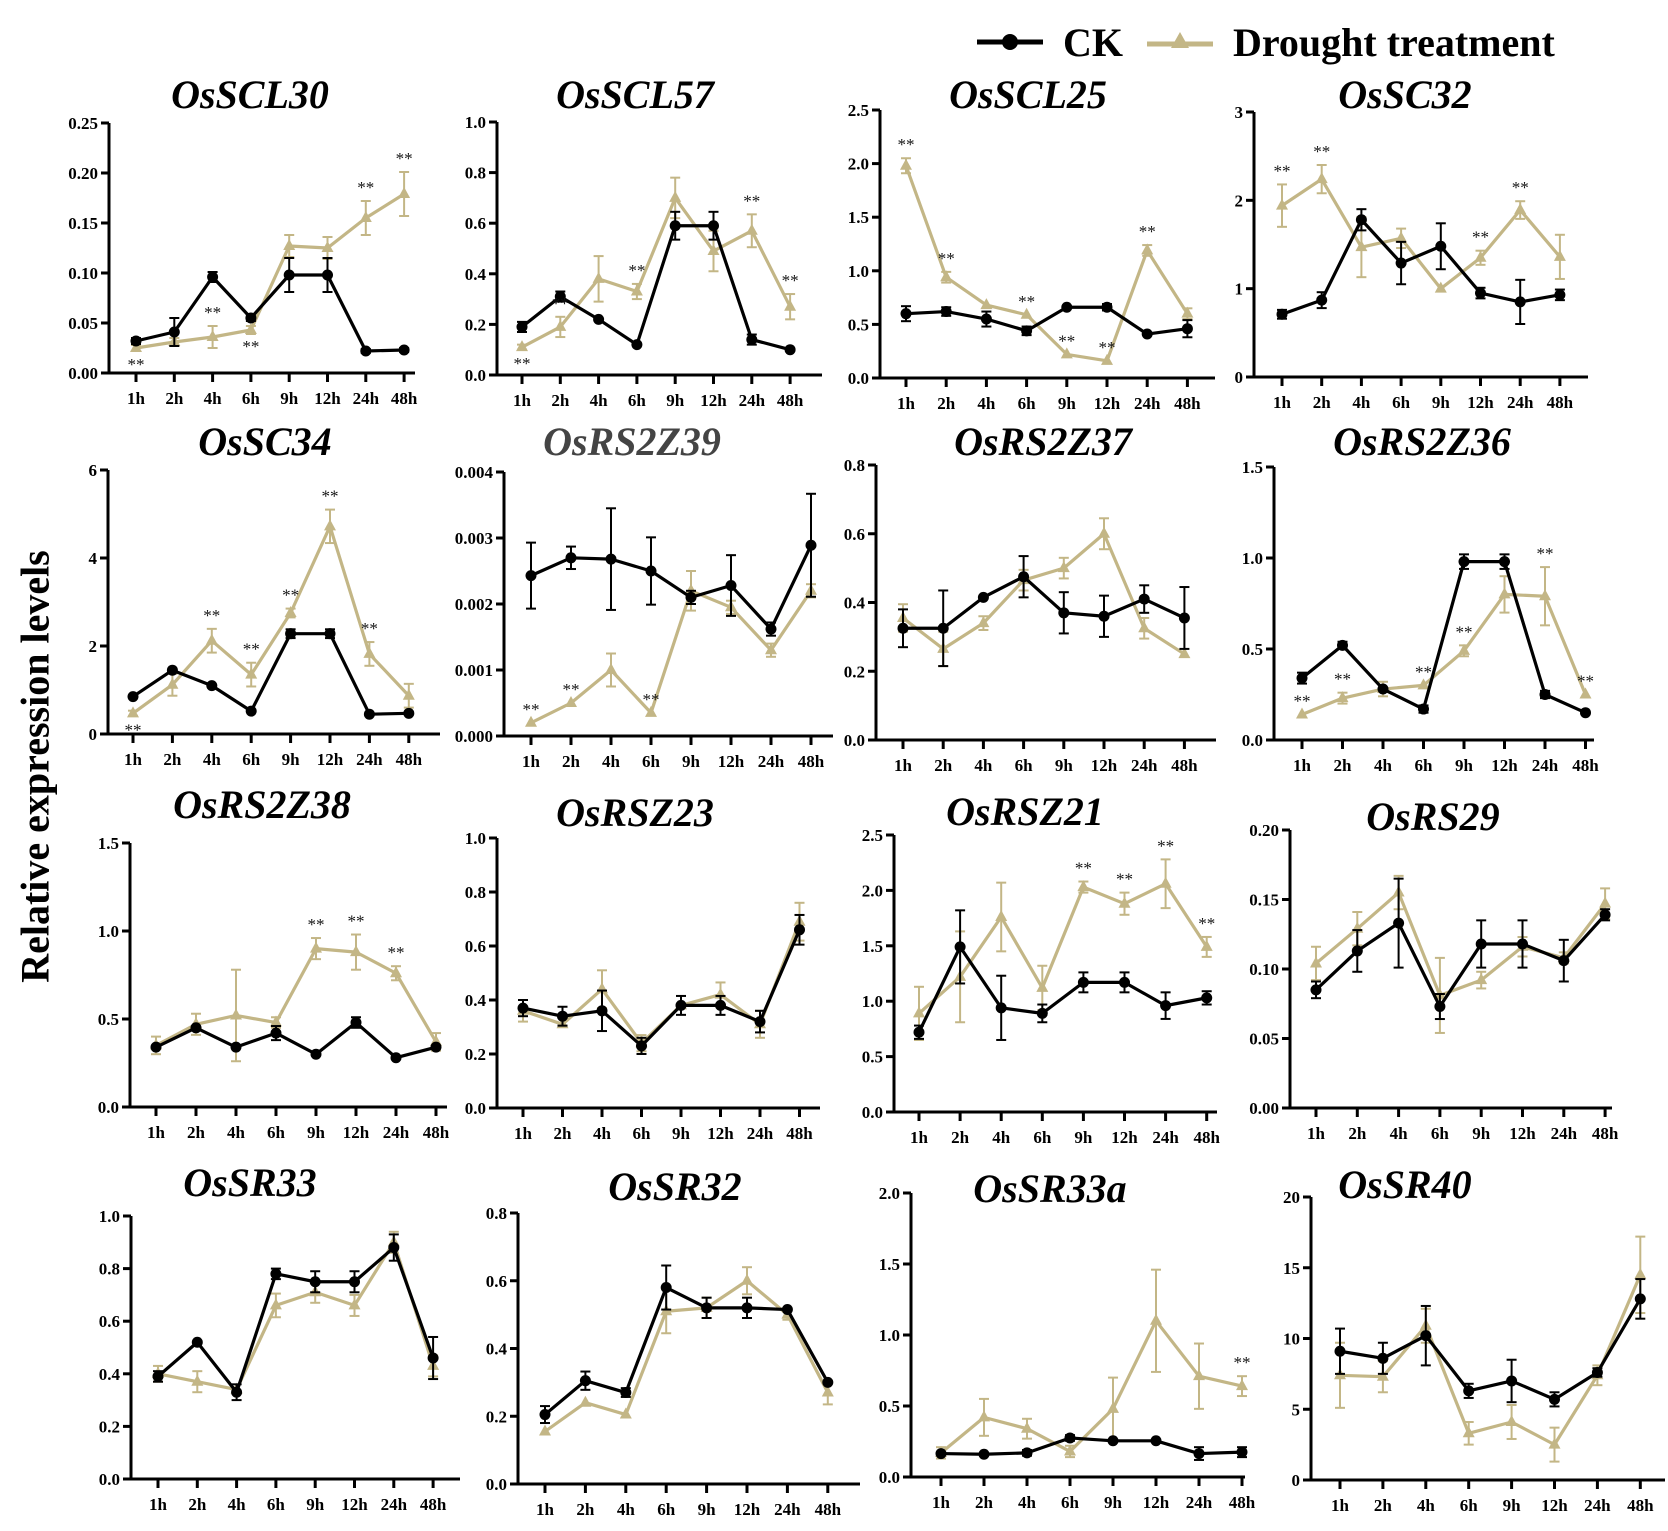  What do you see at coordinates (872, 835) in the screenshot?
I see `y-tick-label: 2.5` at bounding box center [872, 835].